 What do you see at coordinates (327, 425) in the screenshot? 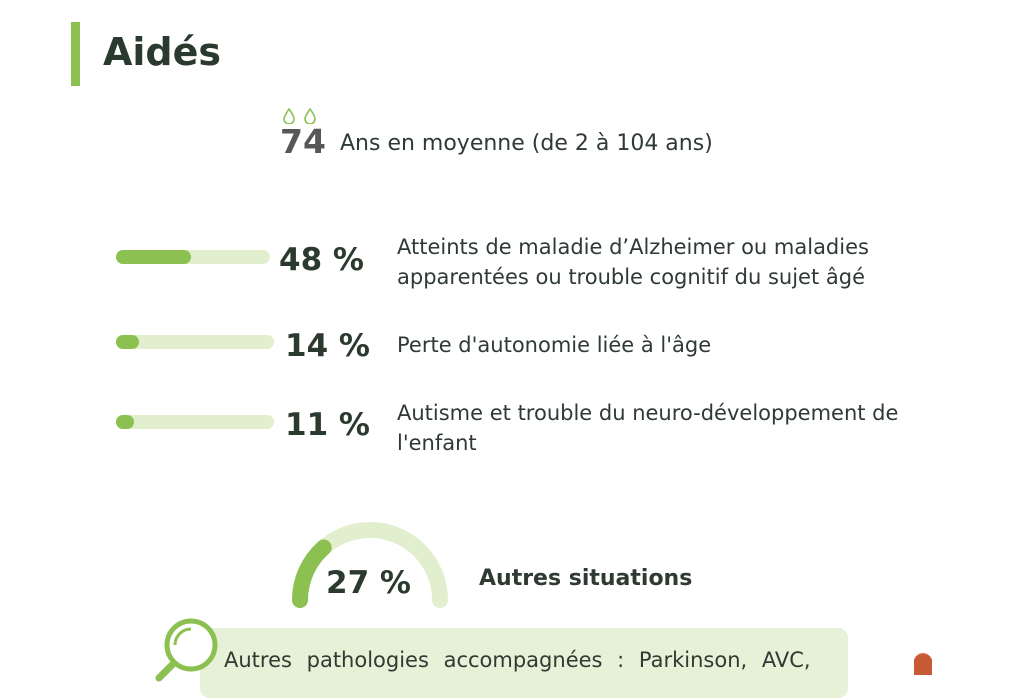
I see `stat-percent: 11 %` at bounding box center [327, 425].